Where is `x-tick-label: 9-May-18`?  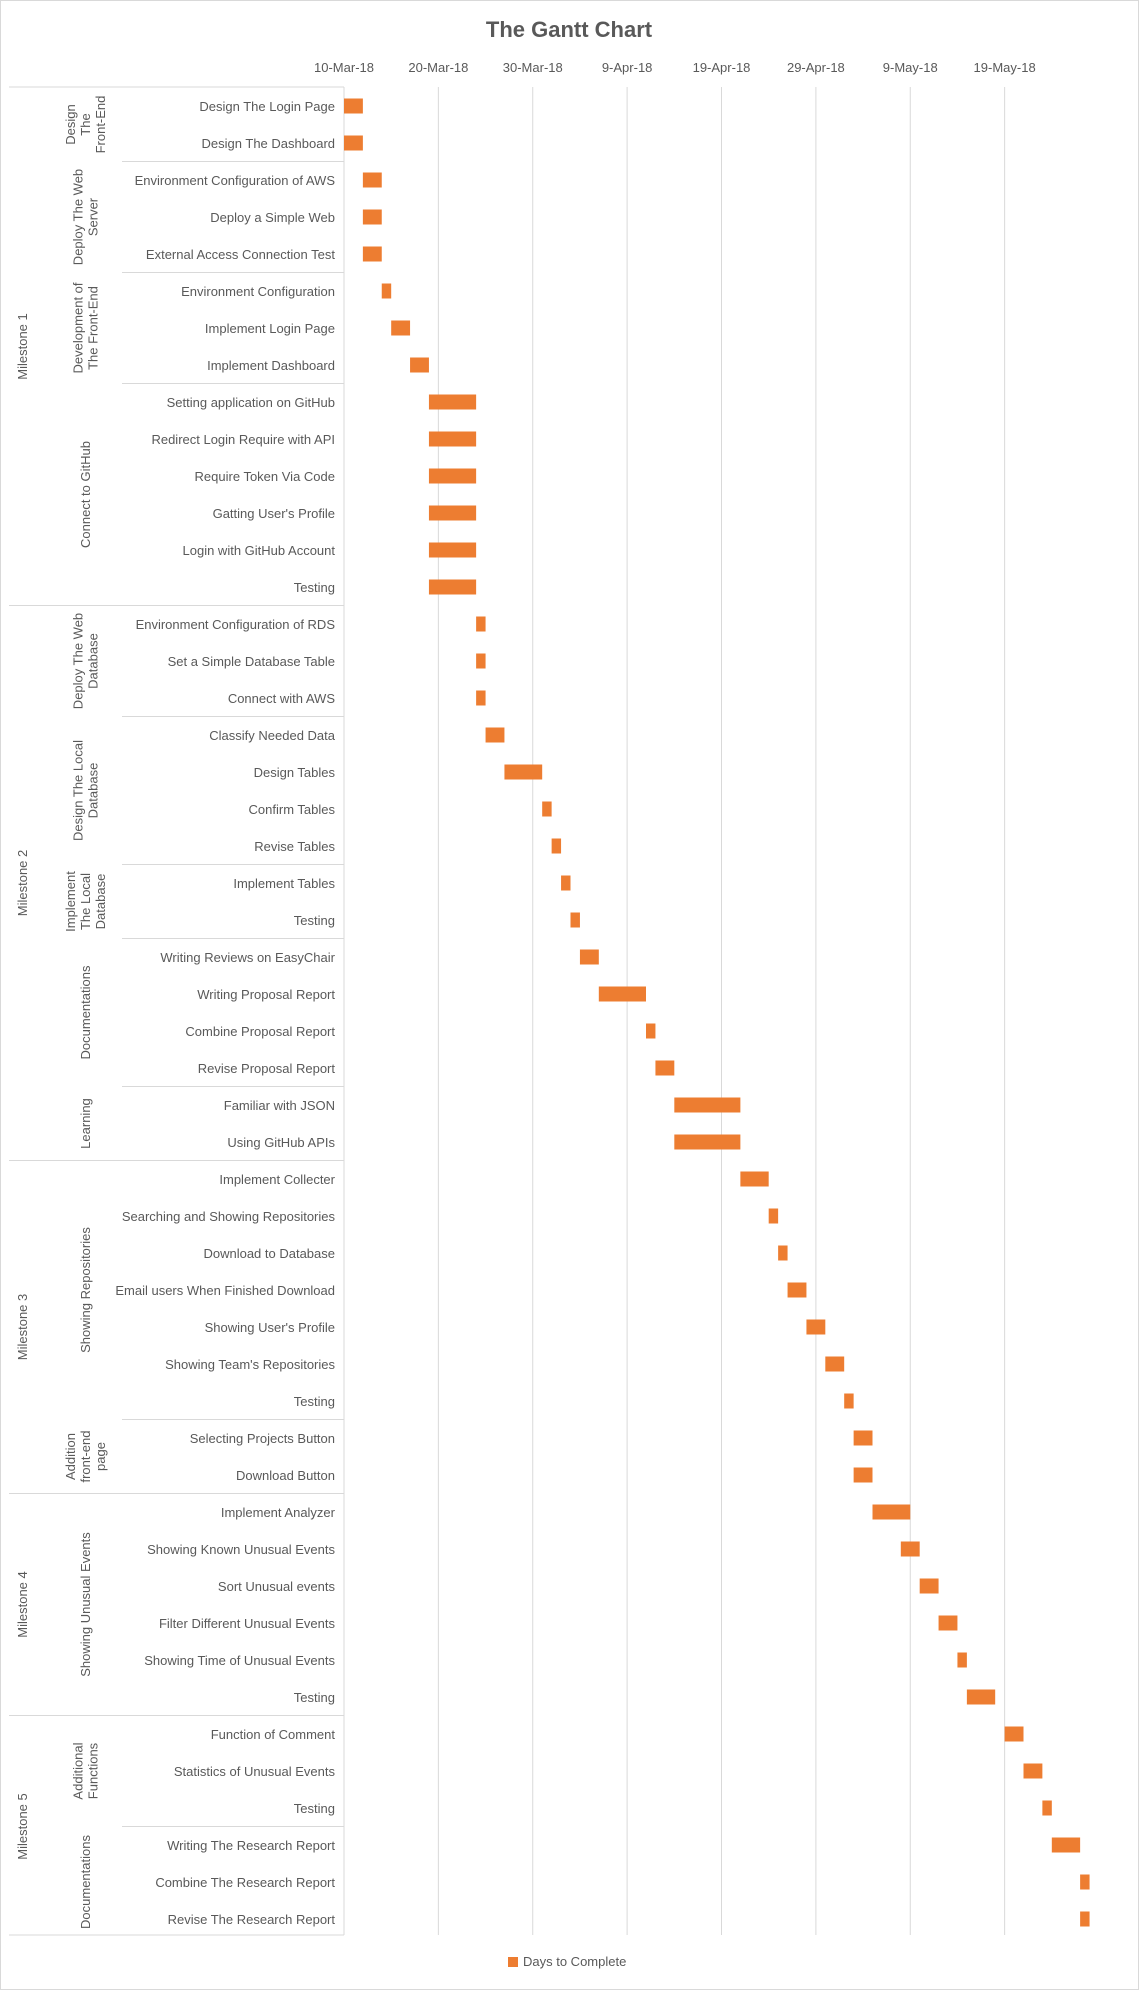
x-tick-label: 9-May-18 is located at coordinates (910, 67).